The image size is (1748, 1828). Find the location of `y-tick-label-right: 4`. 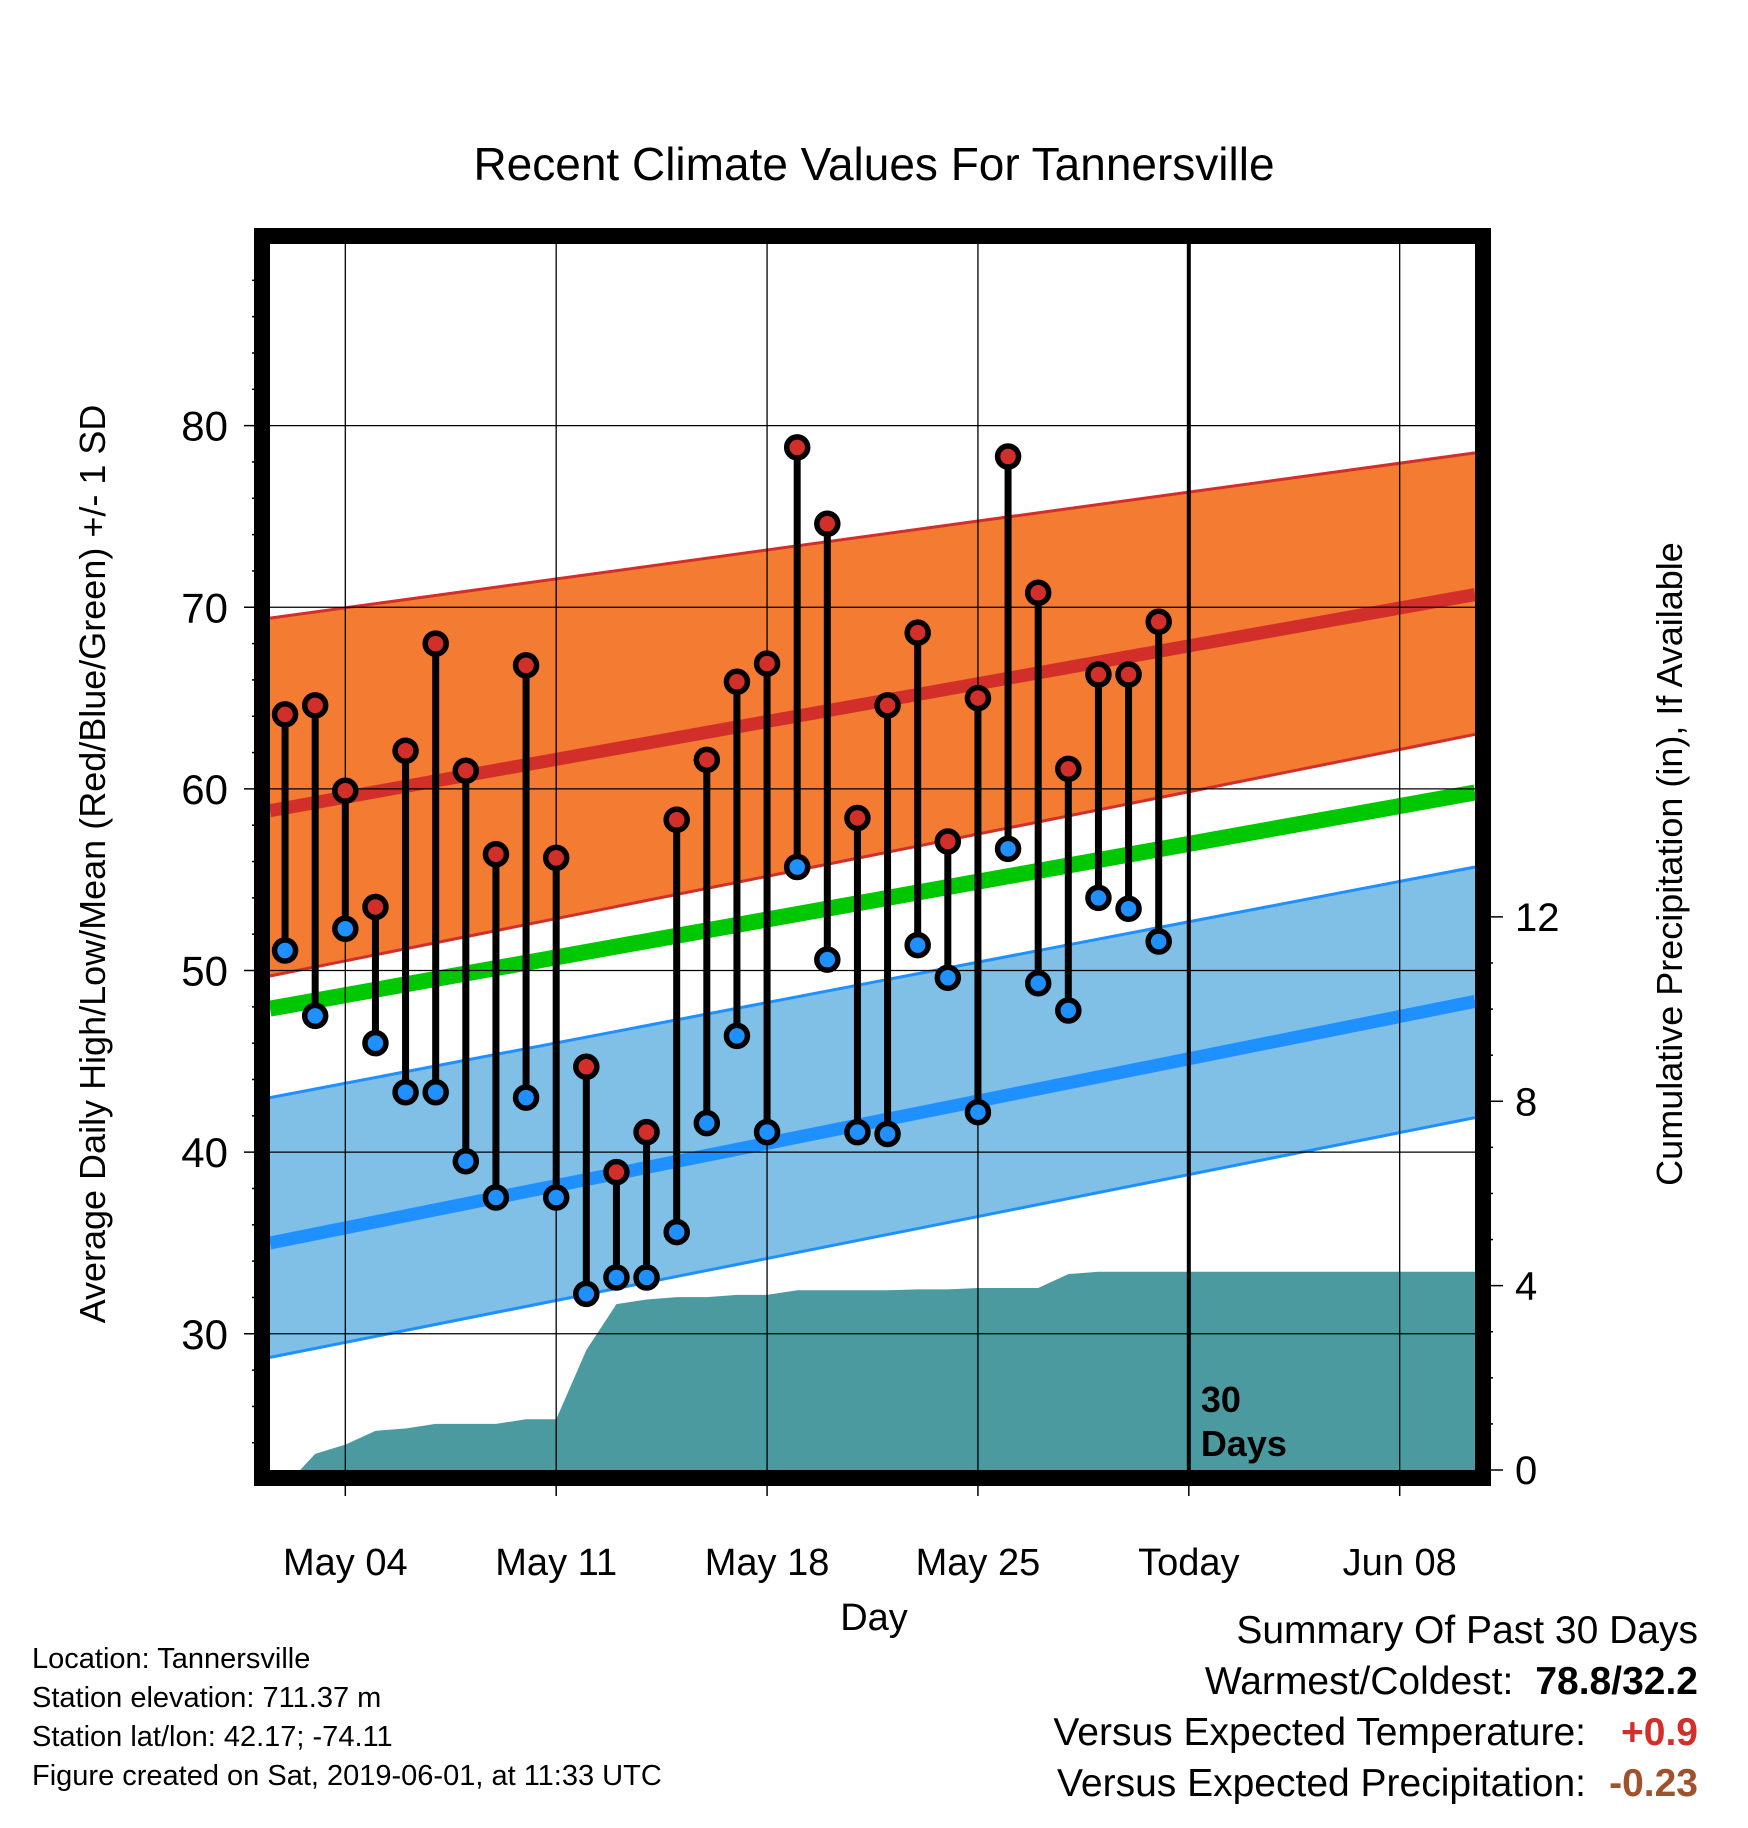

y-tick-label-right: 4 is located at coordinates (1526, 1287).